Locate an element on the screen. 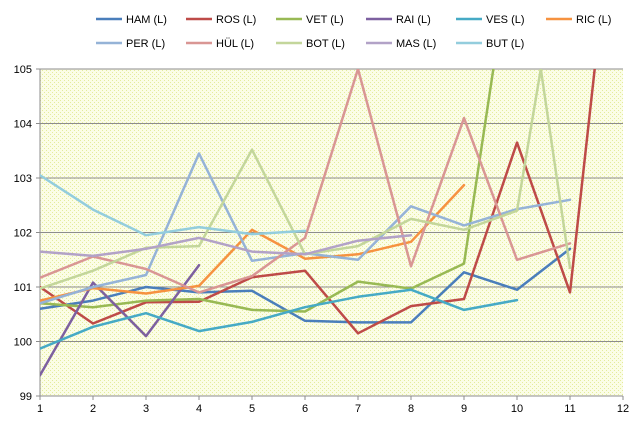 The image size is (644, 430). x-tick-label: 9 is located at coordinates (464, 409).